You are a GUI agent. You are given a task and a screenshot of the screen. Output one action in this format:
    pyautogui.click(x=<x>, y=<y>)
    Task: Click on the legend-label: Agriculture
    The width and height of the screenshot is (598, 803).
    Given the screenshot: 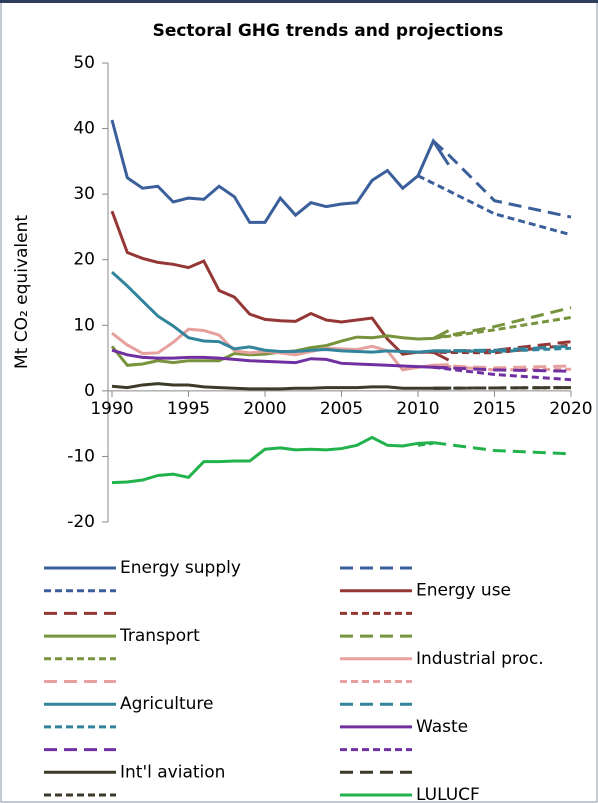 What is the action you would take?
    pyautogui.click(x=167, y=704)
    